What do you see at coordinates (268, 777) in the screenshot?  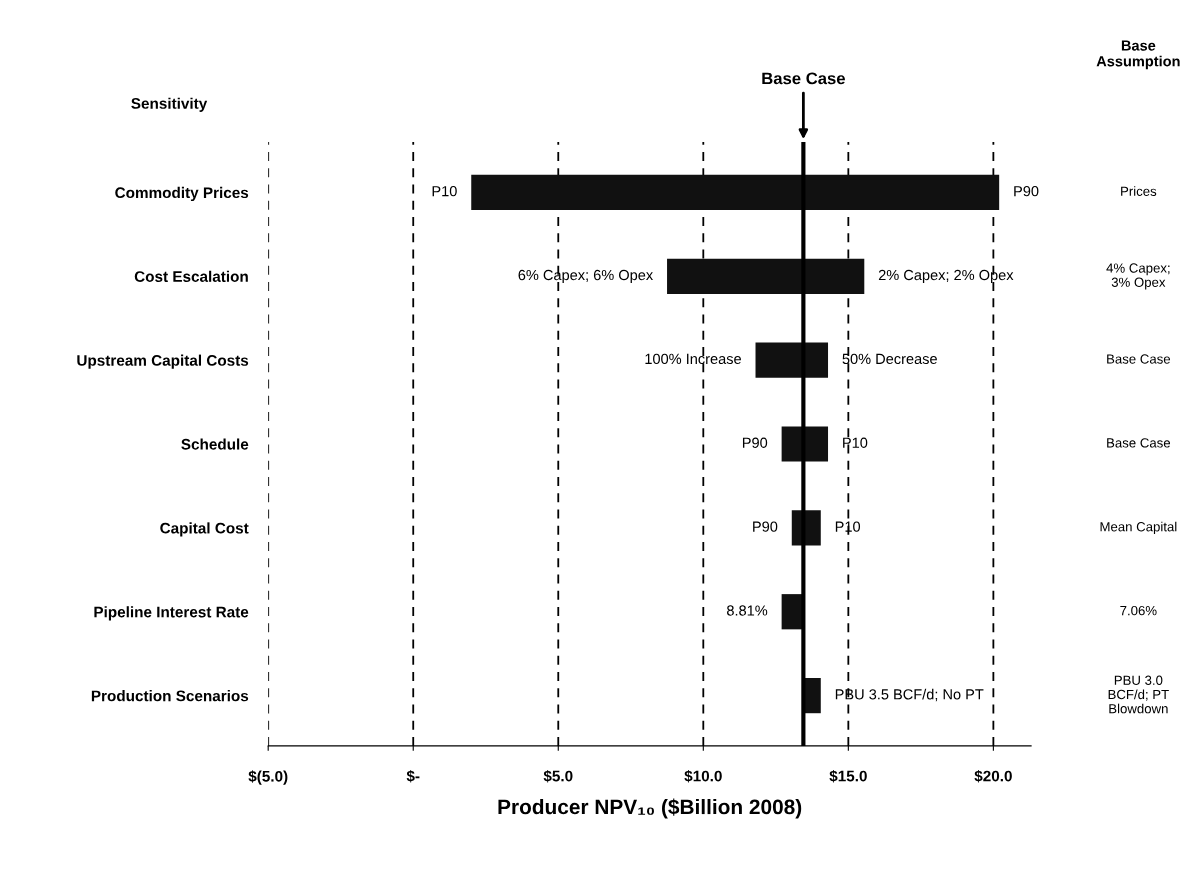 I see `x-tick-label: $(5.0)` at bounding box center [268, 777].